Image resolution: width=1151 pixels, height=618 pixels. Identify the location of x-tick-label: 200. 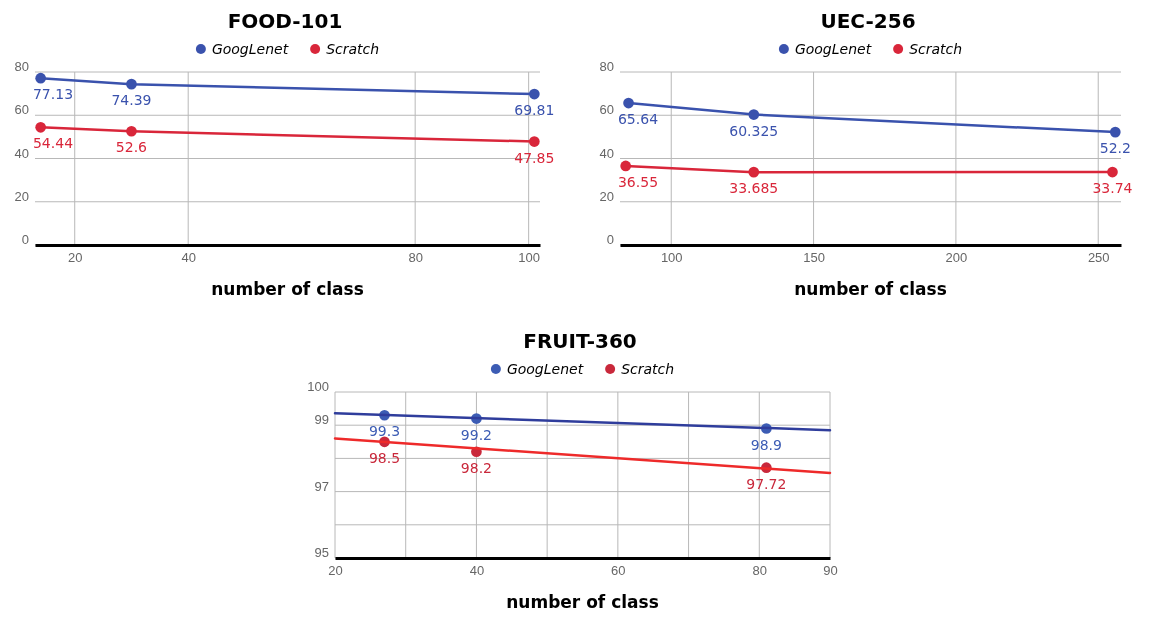
(956, 258).